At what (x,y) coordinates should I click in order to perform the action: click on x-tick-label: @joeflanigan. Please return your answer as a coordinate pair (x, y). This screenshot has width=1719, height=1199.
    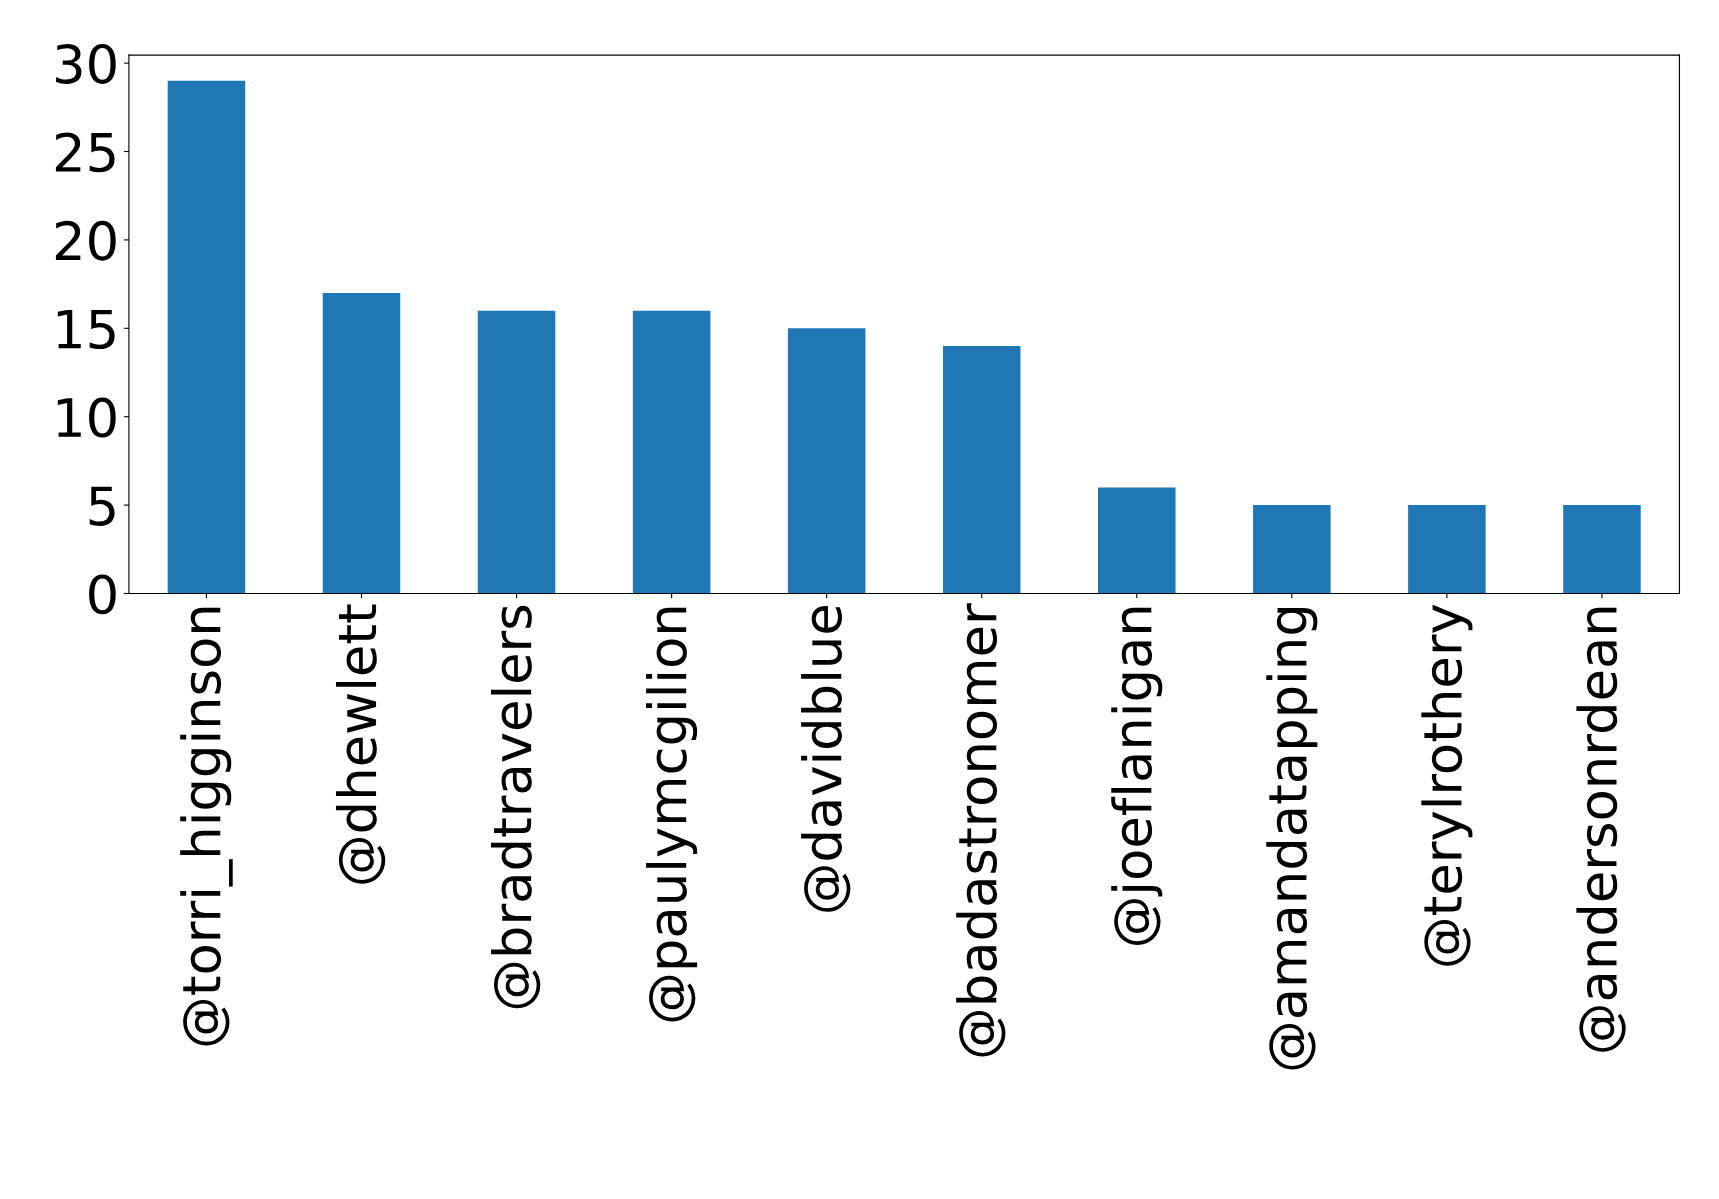
    Looking at the image, I should click on (1137, 776).